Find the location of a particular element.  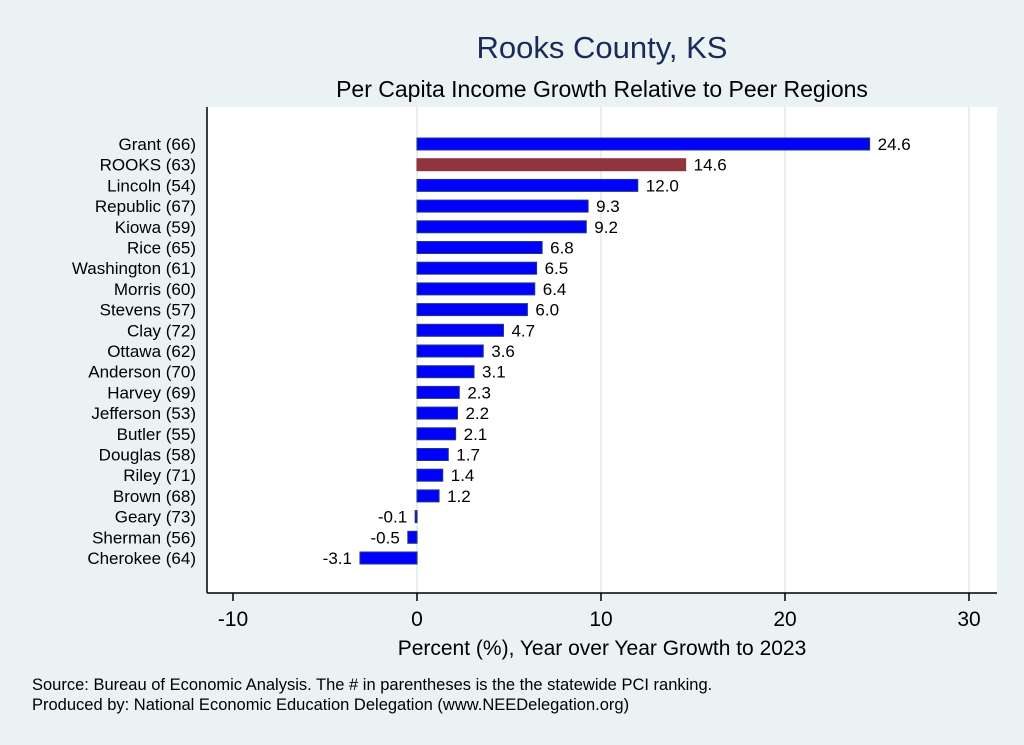

category-label: Douglas (58) is located at coordinates (147, 455).